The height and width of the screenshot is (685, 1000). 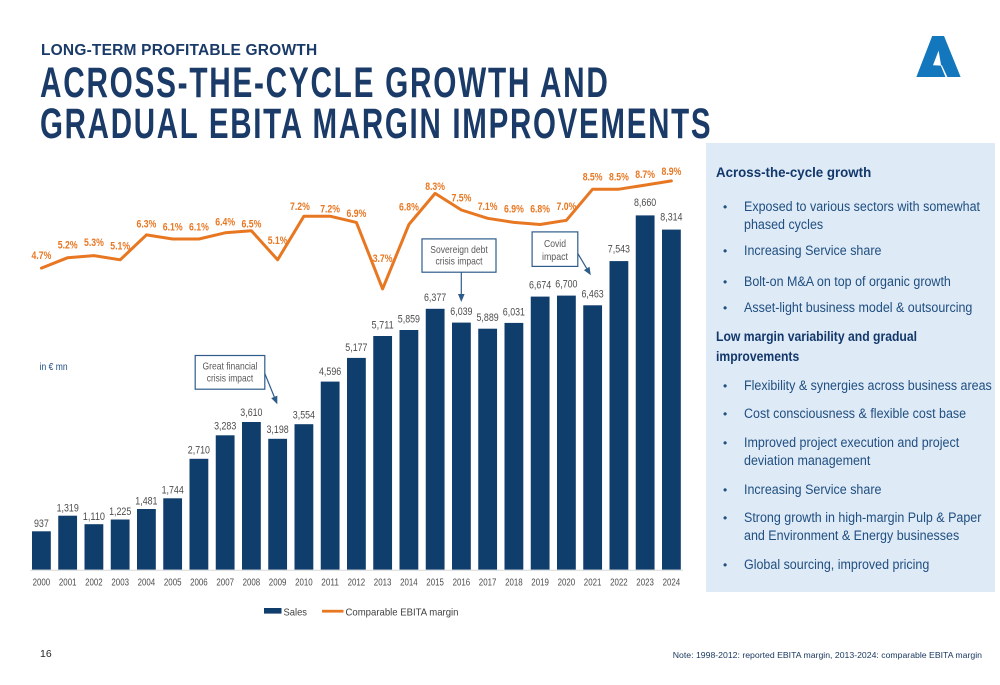 What do you see at coordinates (645, 175) in the screenshot?
I see `svg-text: 8.7%` at bounding box center [645, 175].